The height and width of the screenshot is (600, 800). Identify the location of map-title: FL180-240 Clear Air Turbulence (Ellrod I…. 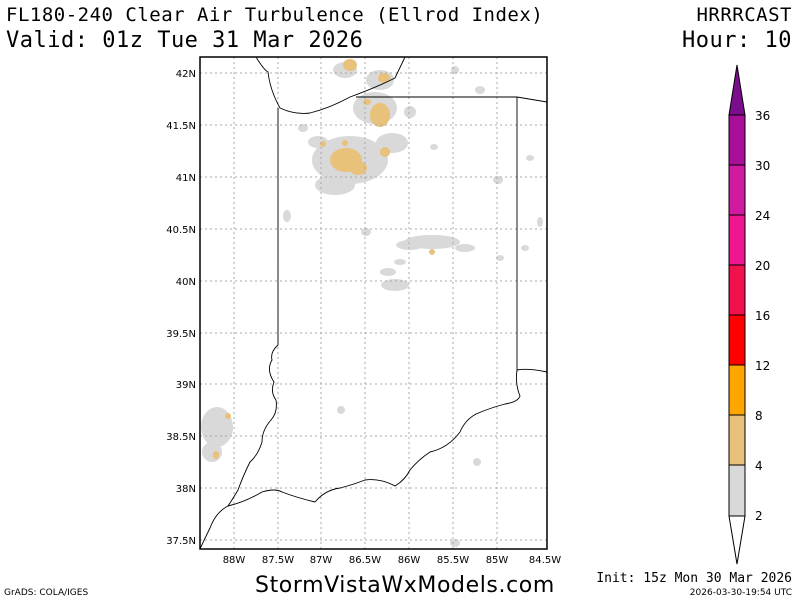
(275, 15).